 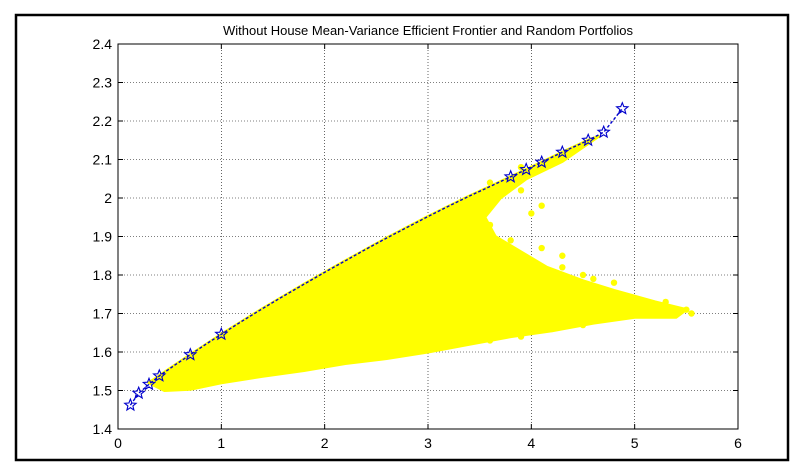 I want to click on x-tick-label: 2, so click(x=325, y=443).